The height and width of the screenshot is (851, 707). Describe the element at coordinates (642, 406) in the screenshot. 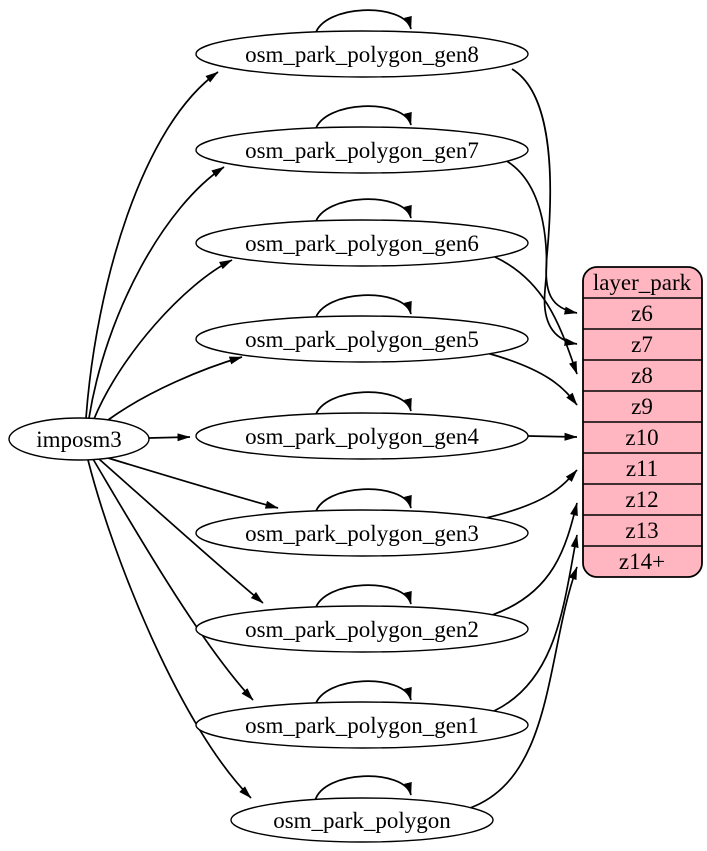

I see `zoom-row-label-z9: z9` at that location.